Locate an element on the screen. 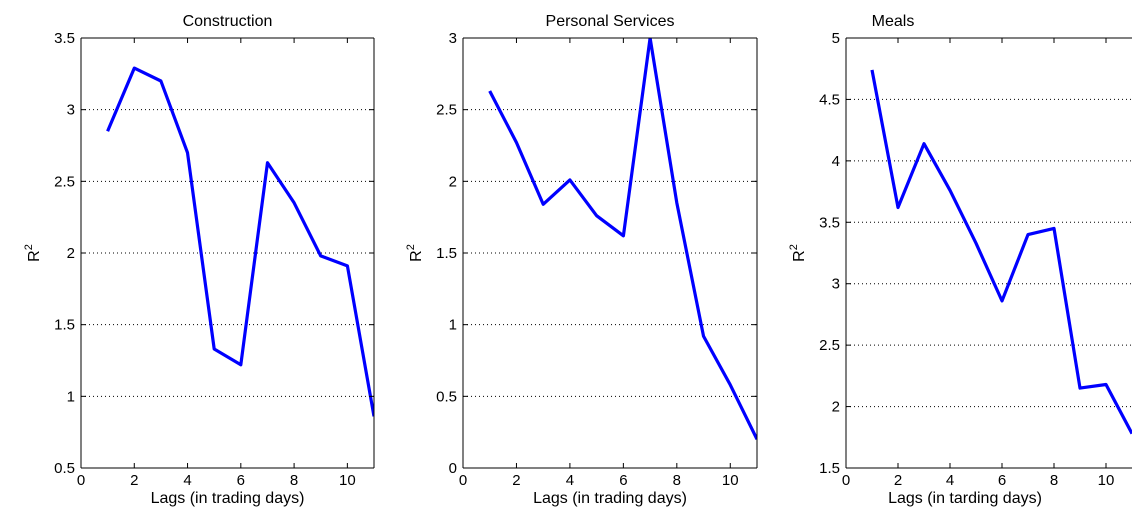  chart-title: Meals is located at coordinates (893, 21).